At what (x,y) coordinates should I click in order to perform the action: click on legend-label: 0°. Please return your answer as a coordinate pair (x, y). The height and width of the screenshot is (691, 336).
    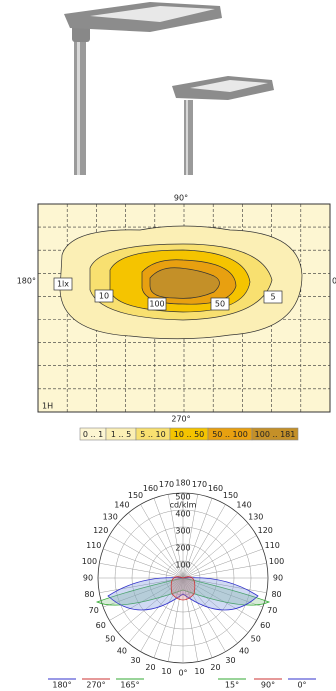
    Looking at the image, I should click on (301, 685).